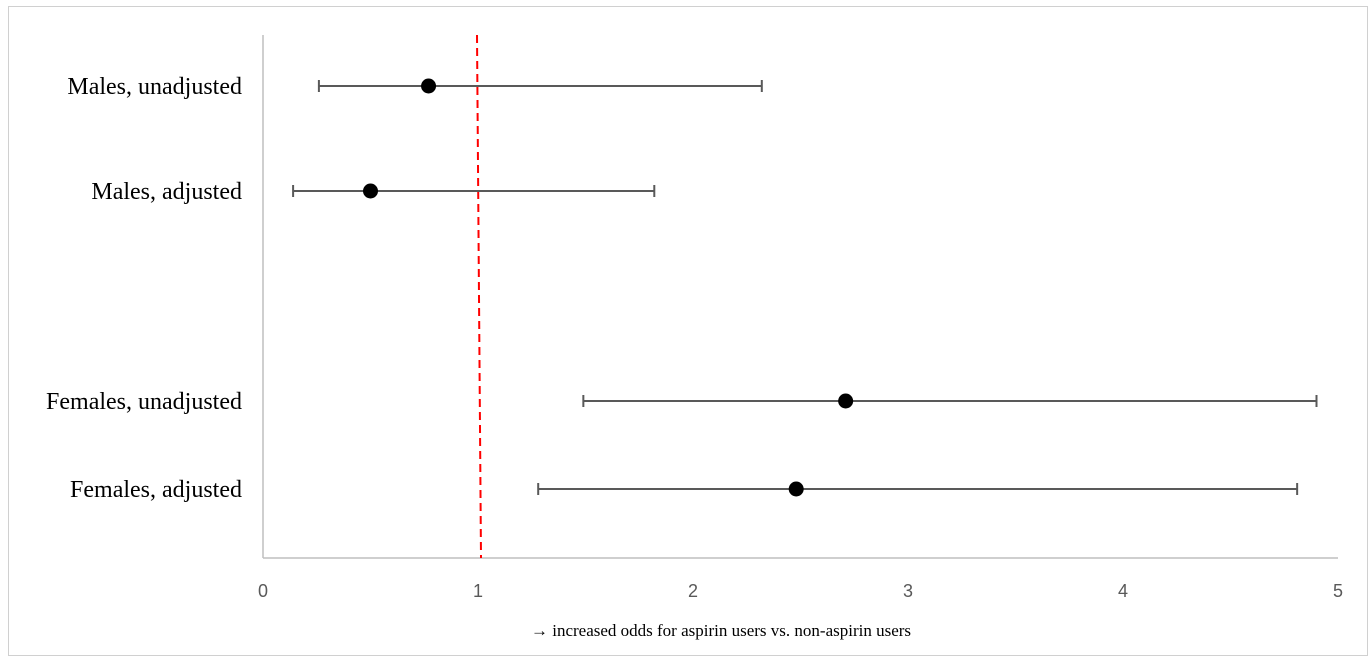 The image size is (1370, 661). What do you see at coordinates (263, 591) in the screenshot?
I see `x-tick-label: 0` at bounding box center [263, 591].